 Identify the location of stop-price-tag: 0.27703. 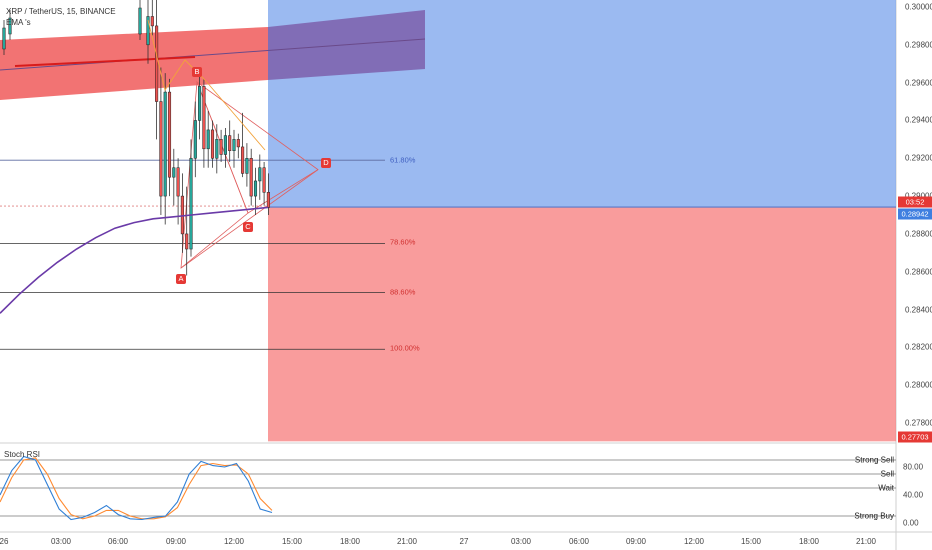
(915, 437).